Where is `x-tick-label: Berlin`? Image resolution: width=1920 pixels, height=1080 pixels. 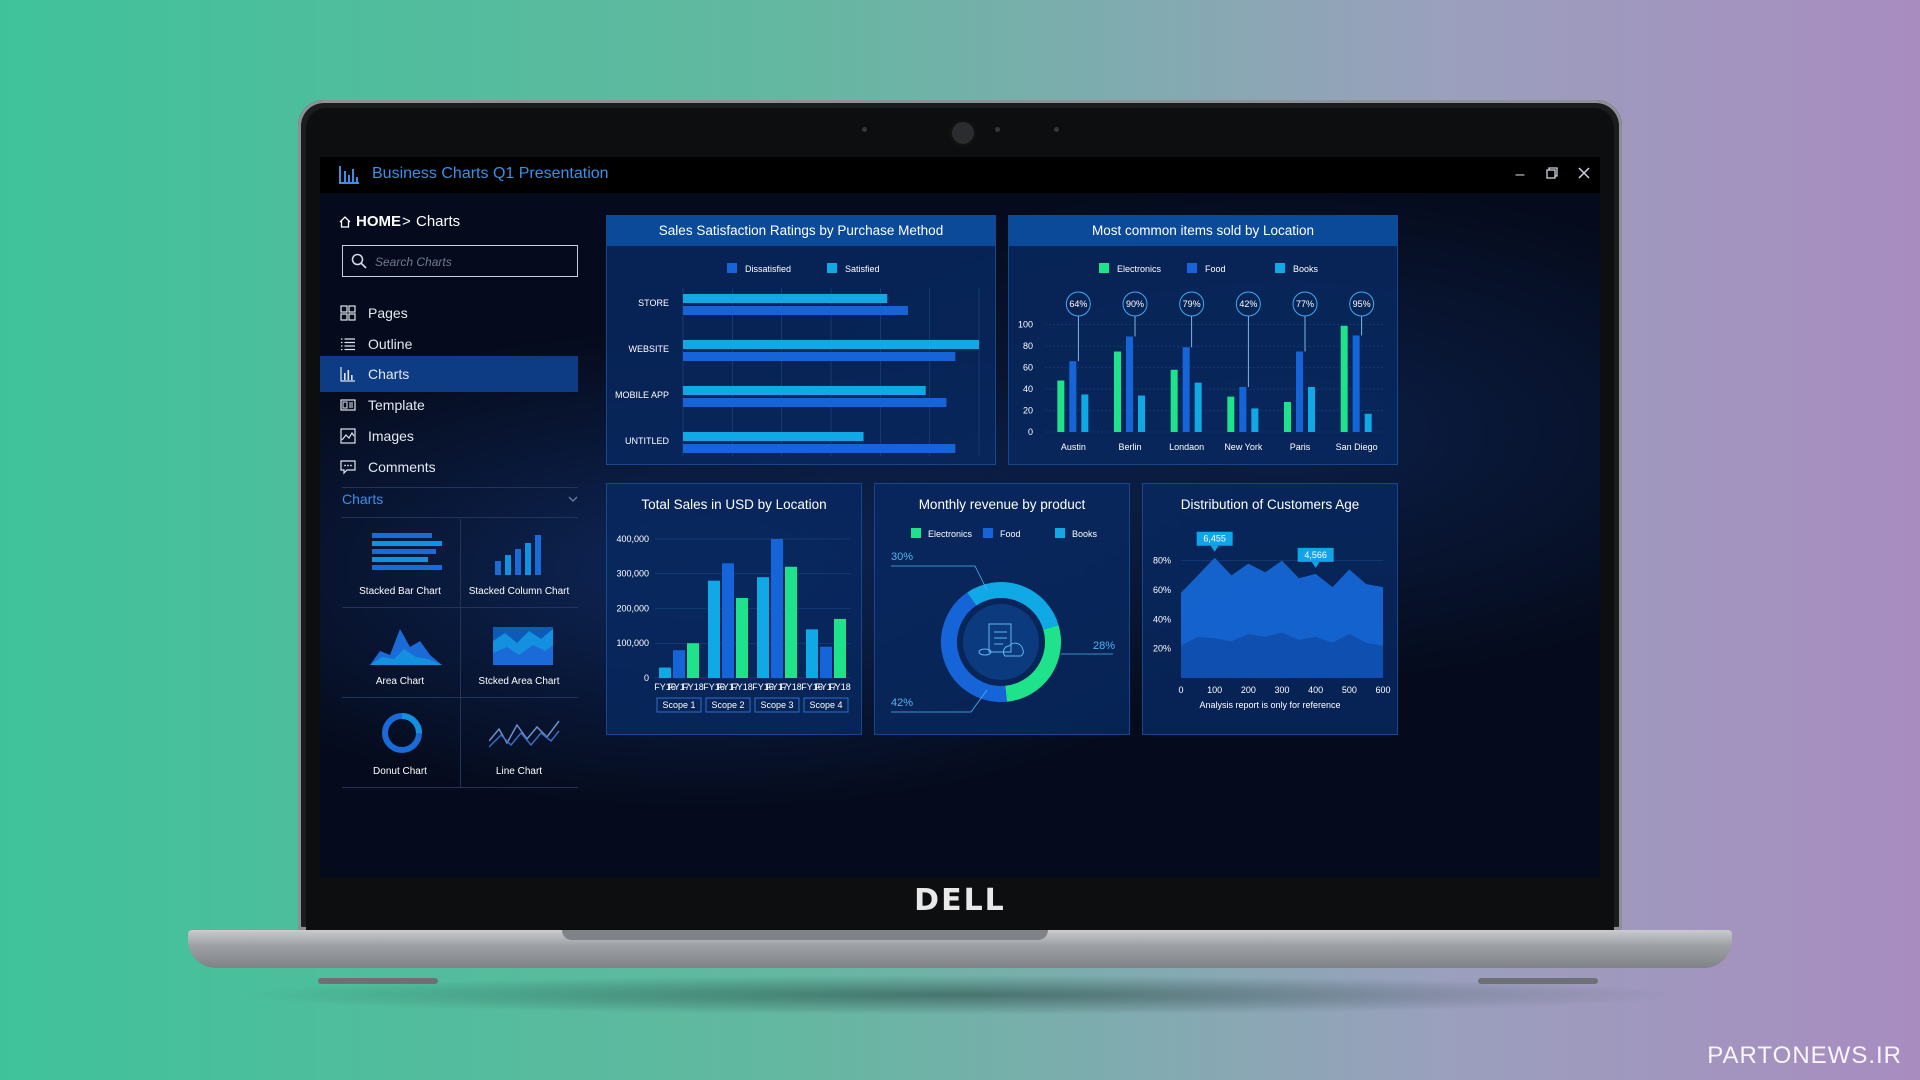
x-tick-label: Berlin is located at coordinates (1129, 447).